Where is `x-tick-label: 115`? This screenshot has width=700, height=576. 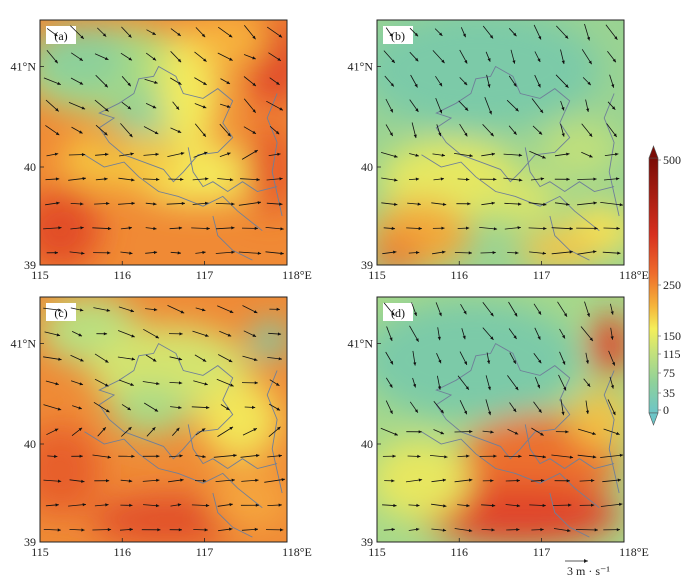
x-tick-label: 115 is located at coordinates (377, 275).